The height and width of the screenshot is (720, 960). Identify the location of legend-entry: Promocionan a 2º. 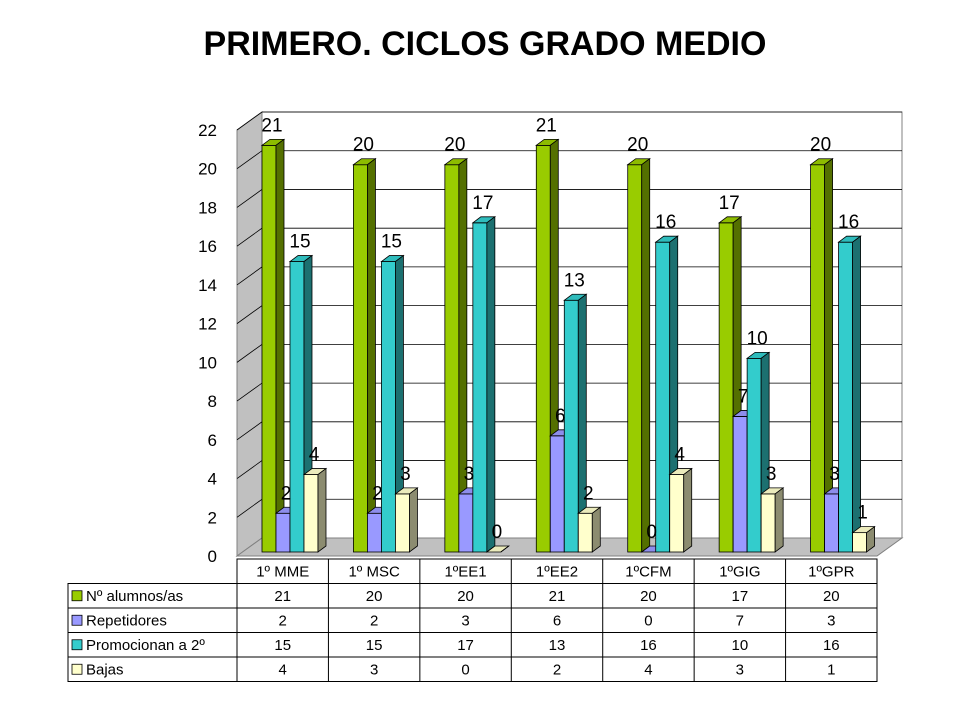
(145, 645).